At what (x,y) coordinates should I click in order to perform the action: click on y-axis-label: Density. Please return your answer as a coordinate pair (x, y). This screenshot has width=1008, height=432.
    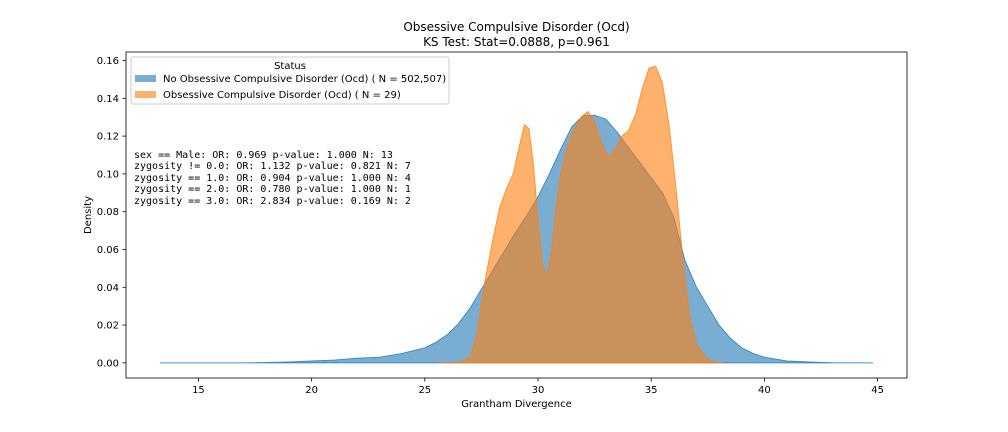
    Looking at the image, I should click on (88, 215).